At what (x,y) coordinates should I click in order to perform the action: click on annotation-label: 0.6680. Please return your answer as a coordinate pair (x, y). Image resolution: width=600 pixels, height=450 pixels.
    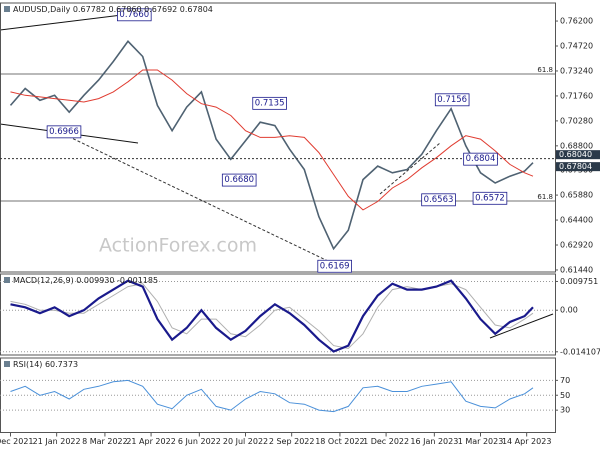
    Looking at the image, I should click on (239, 180).